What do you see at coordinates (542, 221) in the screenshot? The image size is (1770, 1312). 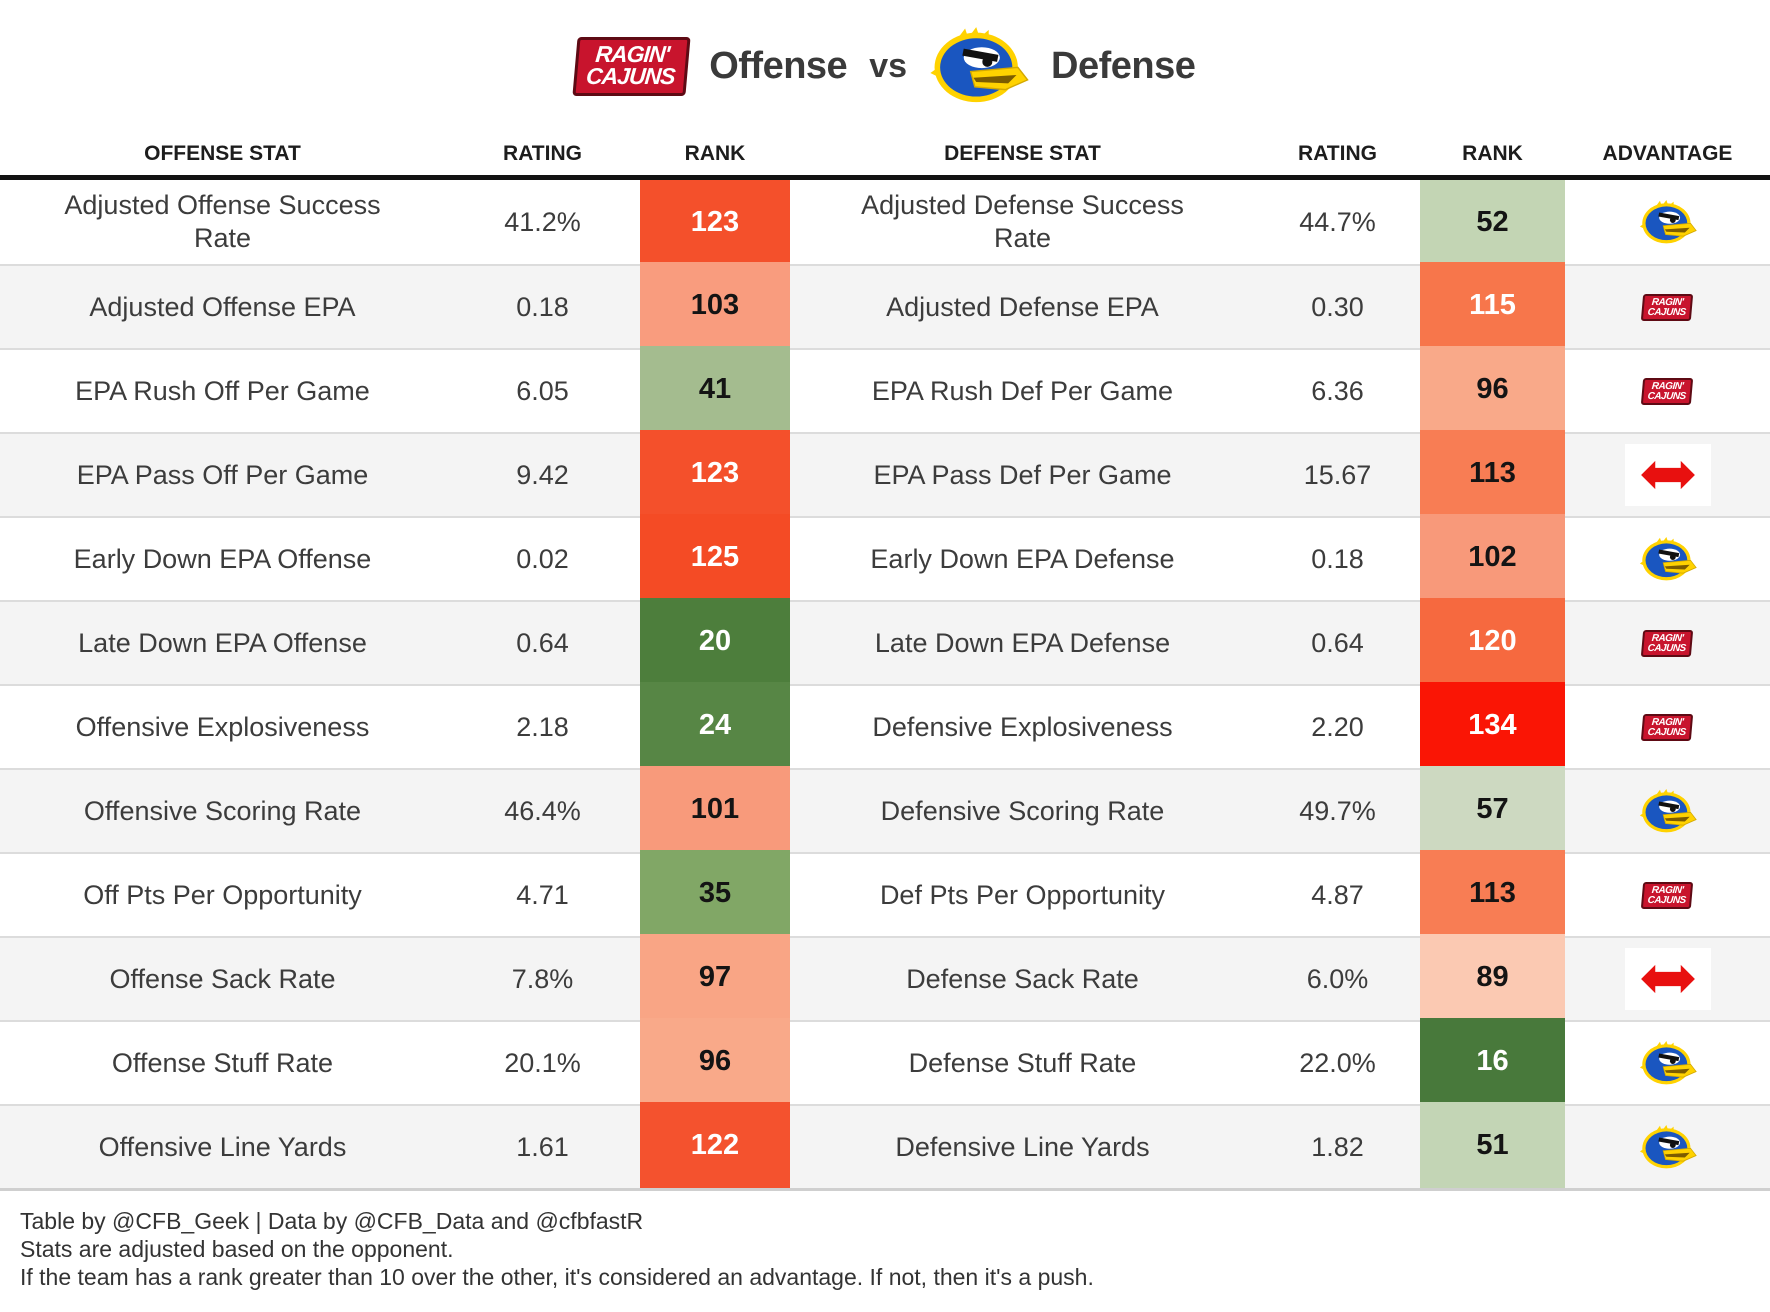 I see `offense-rating-cell: 41.2%` at bounding box center [542, 221].